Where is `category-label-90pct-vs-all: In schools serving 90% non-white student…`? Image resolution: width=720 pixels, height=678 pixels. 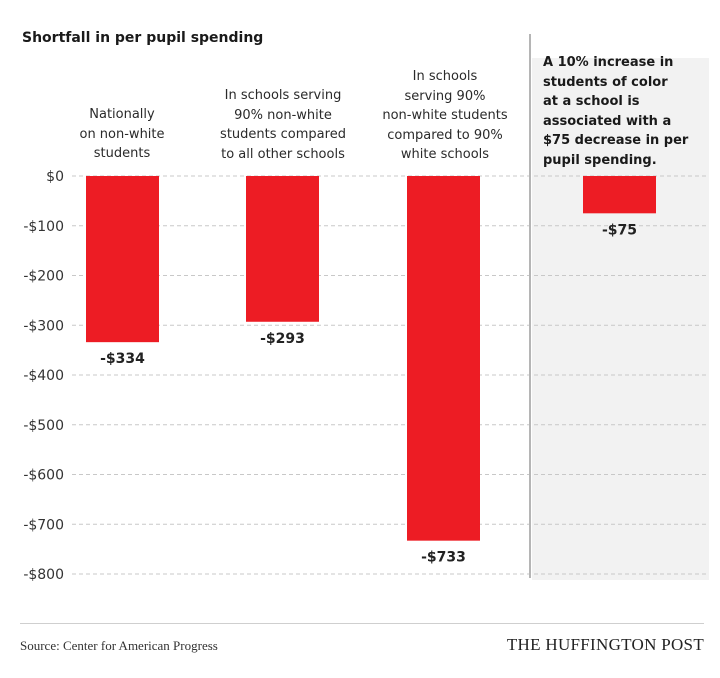
category-label-90pct-vs-all: In schools serving 90% non-white student… is located at coordinates (283, 125).